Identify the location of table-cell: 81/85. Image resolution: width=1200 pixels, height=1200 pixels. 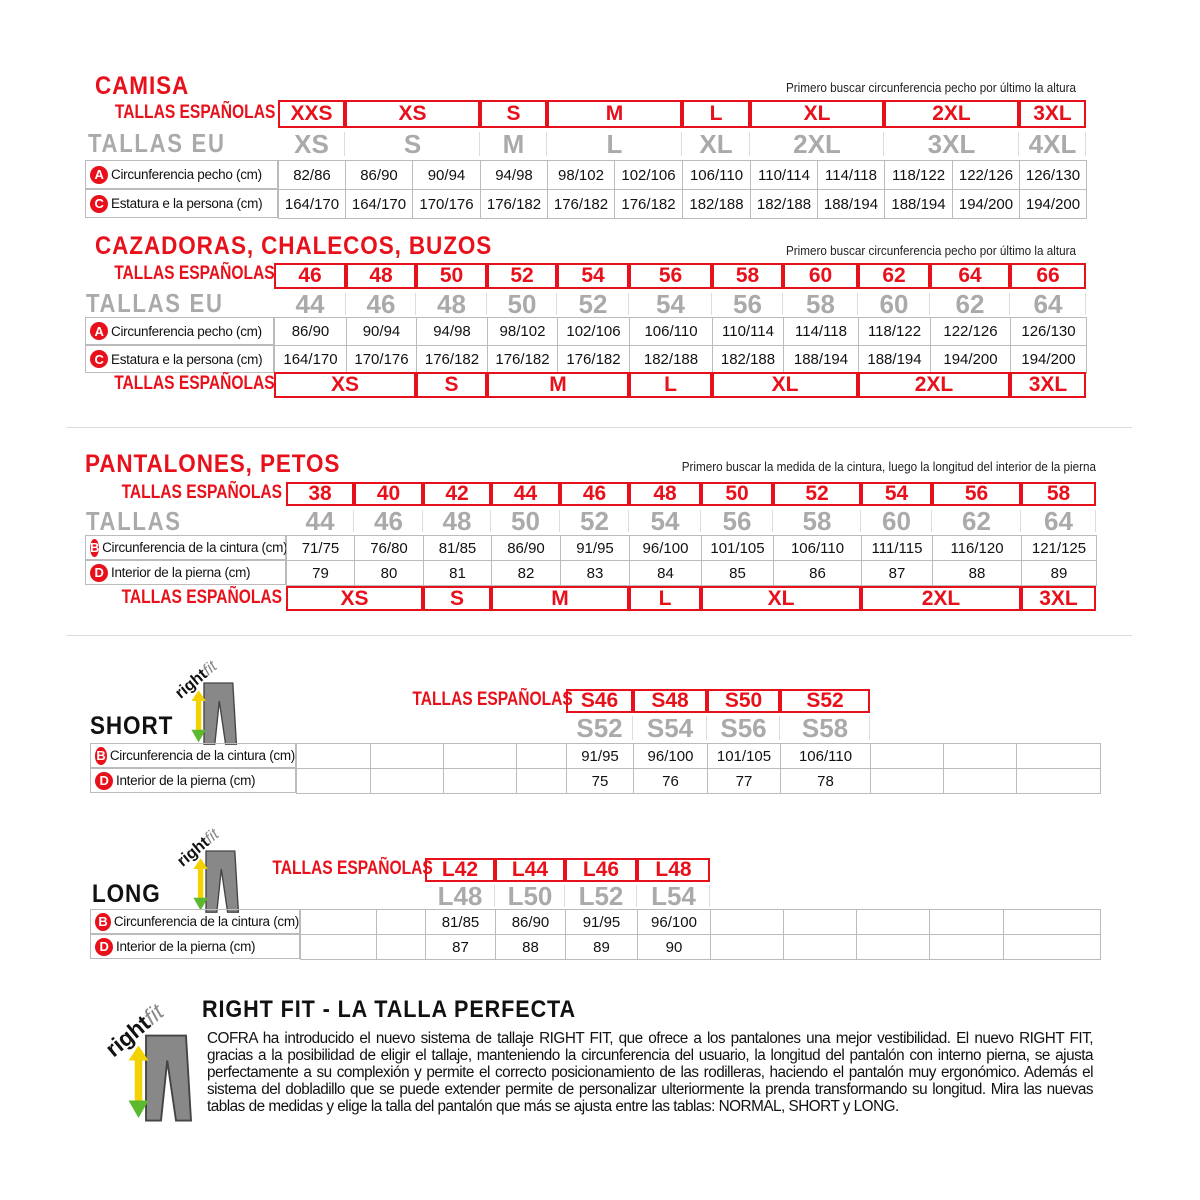
(460, 922).